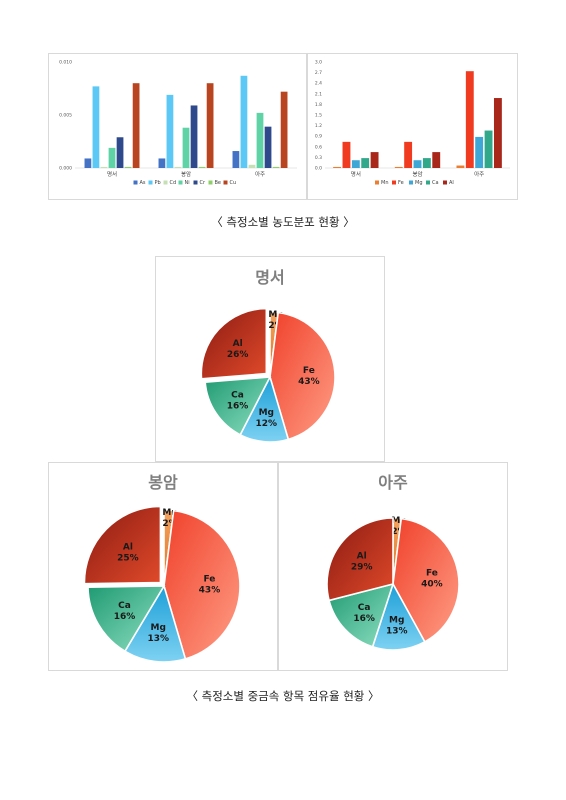 Image resolution: width=566 pixels, height=800 pixels. I want to click on pie-slice-mg, so click(155, 623).